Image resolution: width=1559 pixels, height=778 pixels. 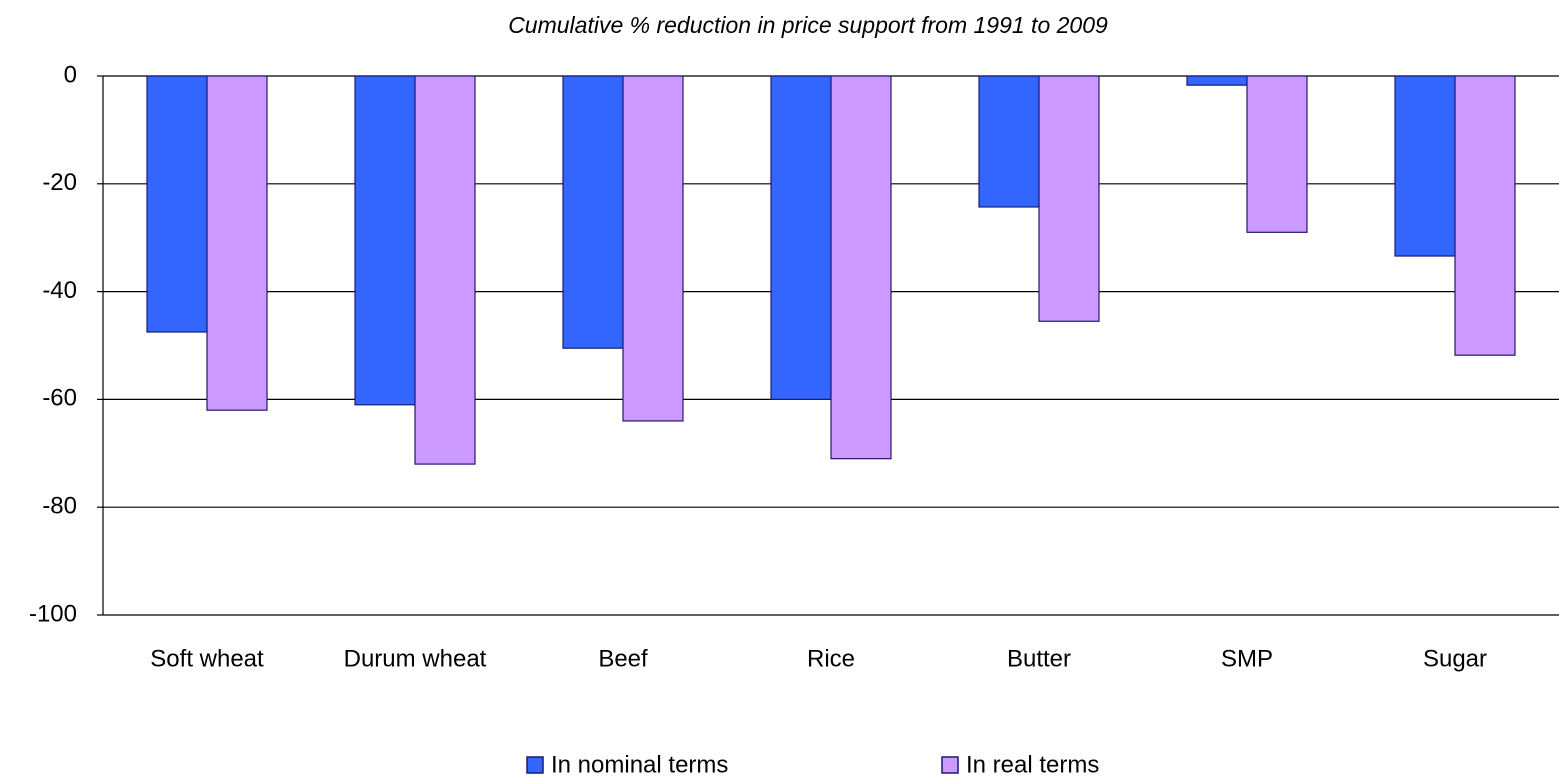 What do you see at coordinates (1032, 764) in the screenshot?
I see `legend-label: In real terms` at bounding box center [1032, 764].